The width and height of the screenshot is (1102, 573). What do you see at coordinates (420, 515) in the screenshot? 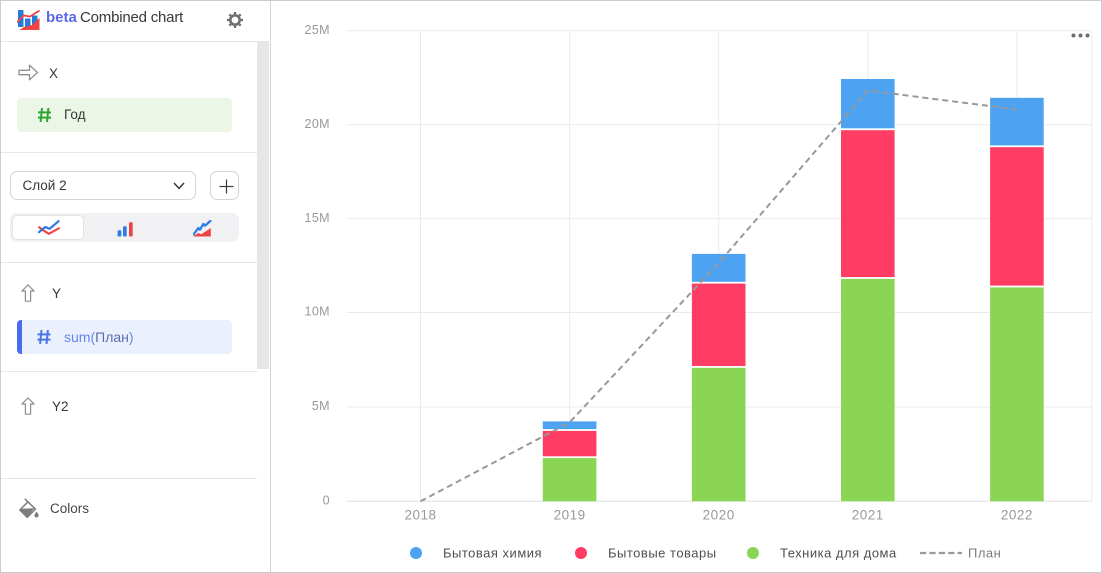
I see `svg-text: 2018` at bounding box center [420, 515].